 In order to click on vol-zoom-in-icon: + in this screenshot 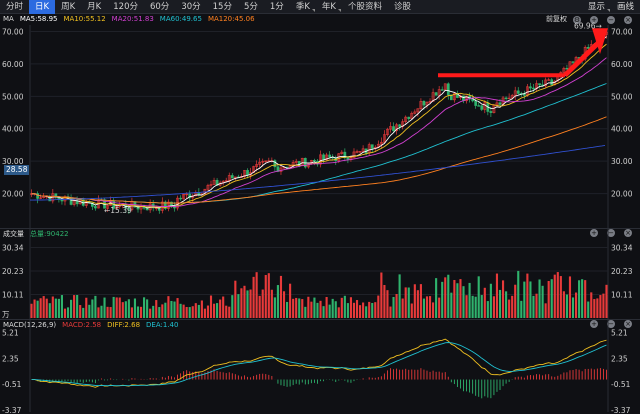, I will do `click(594, 233)`.